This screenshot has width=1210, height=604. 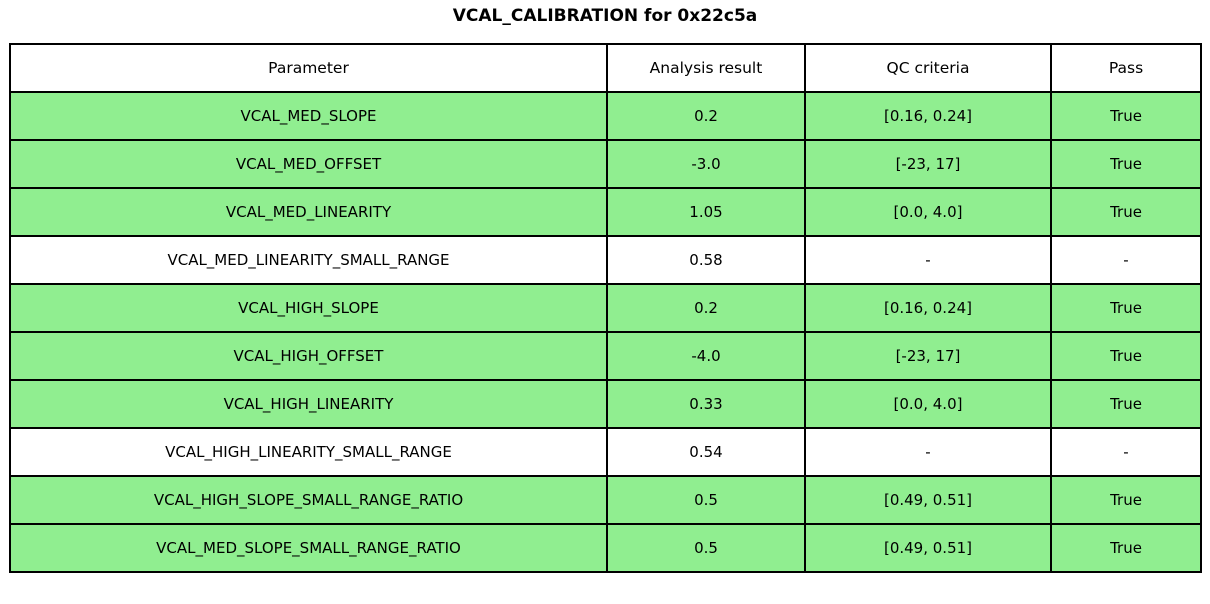 I want to click on table-row: VCAL_HIGH_LINEARITY 0.33 [0.0, 4.0] True, so click(x=605, y=404).